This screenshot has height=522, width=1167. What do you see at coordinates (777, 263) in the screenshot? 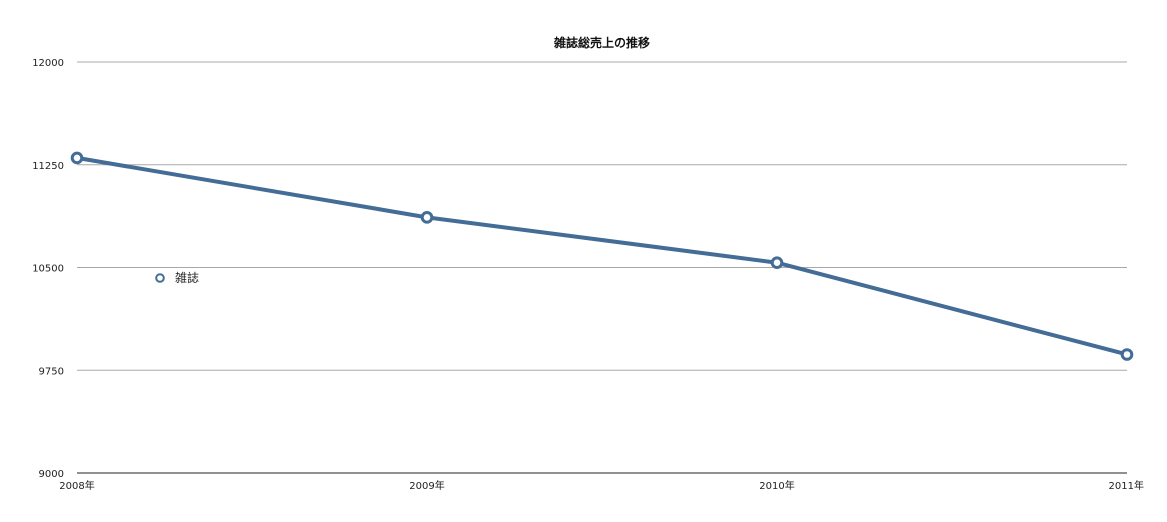
I see `data-point-2010年` at bounding box center [777, 263].